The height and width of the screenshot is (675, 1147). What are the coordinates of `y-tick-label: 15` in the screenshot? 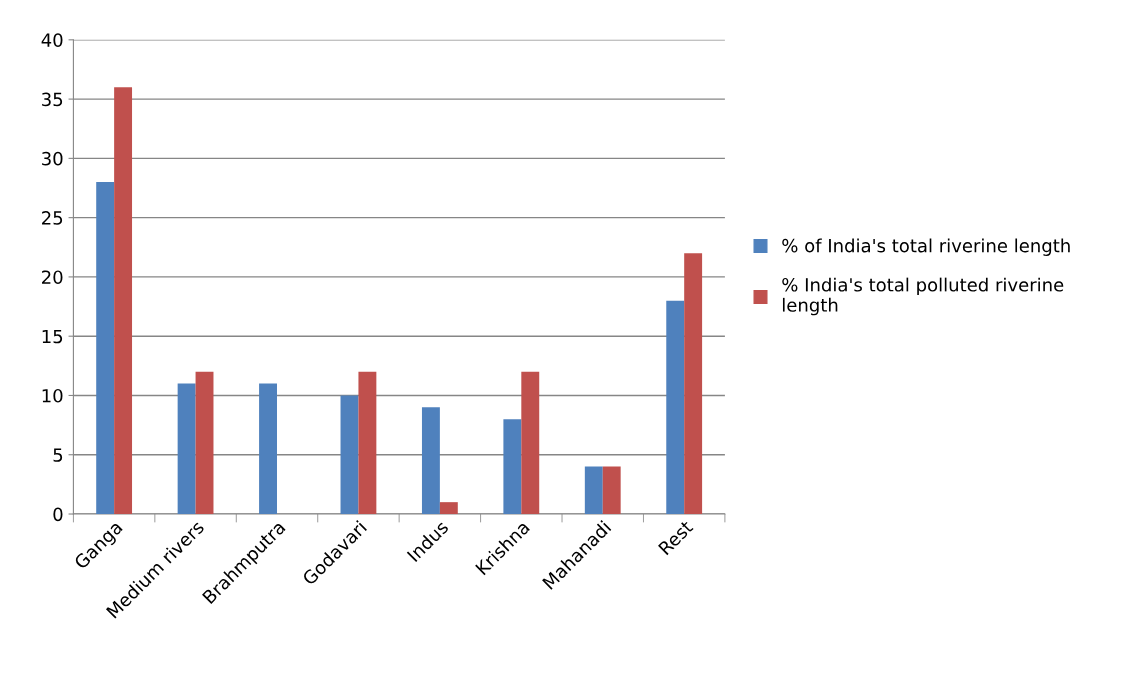 It's located at (52, 336).